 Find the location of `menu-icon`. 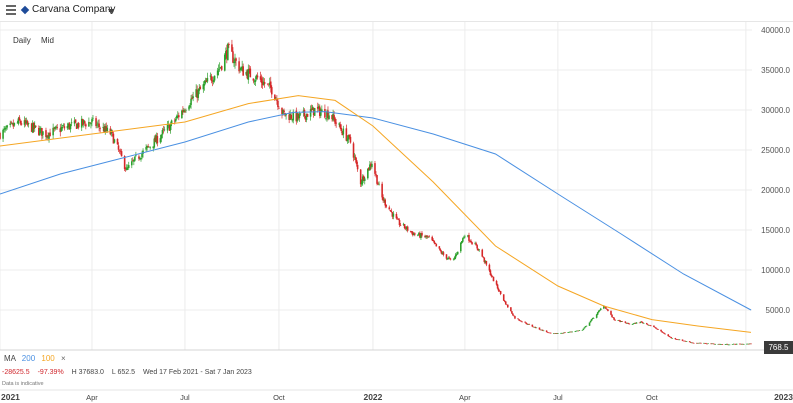

menu-icon is located at coordinates (11, 10).